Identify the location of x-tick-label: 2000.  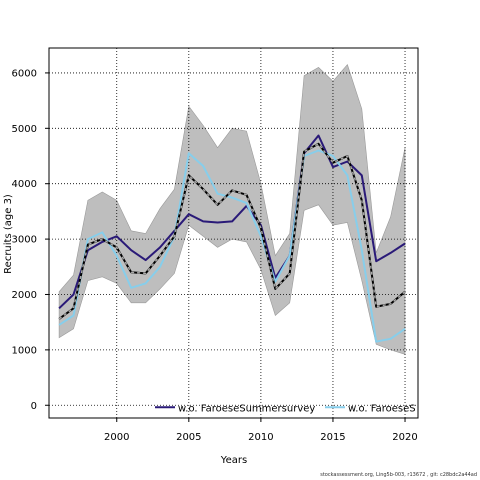
(116, 437).